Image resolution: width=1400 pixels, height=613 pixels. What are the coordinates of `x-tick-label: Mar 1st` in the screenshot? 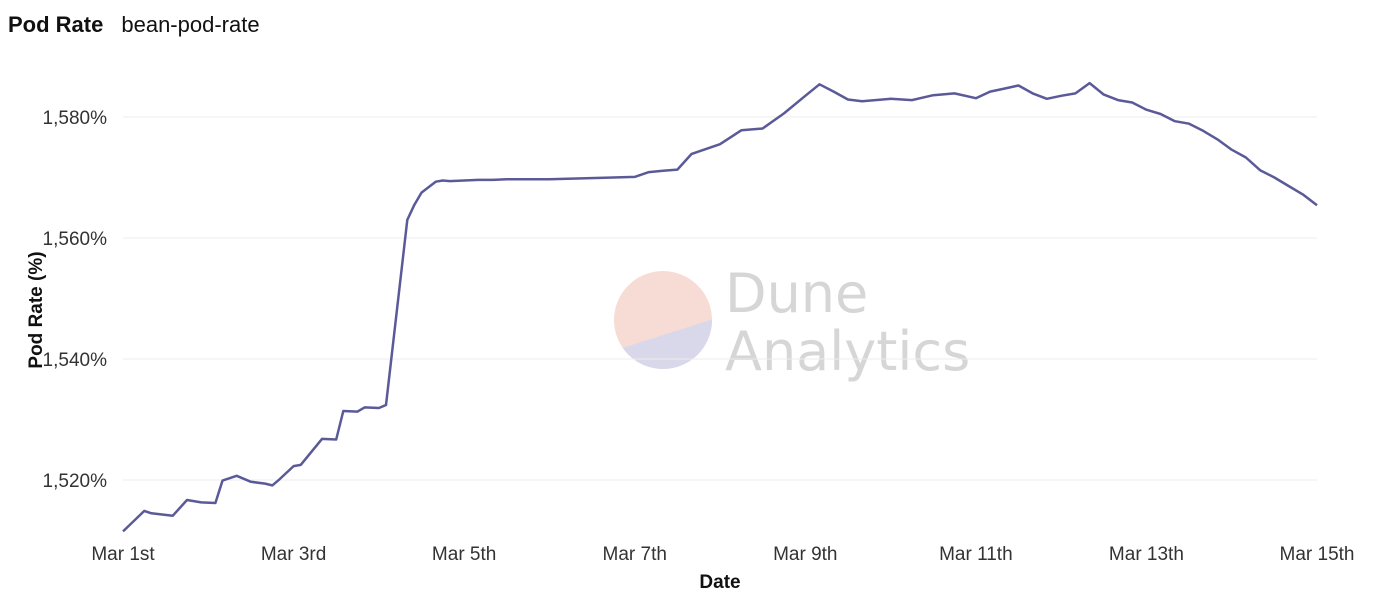 It's located at (123, 554).